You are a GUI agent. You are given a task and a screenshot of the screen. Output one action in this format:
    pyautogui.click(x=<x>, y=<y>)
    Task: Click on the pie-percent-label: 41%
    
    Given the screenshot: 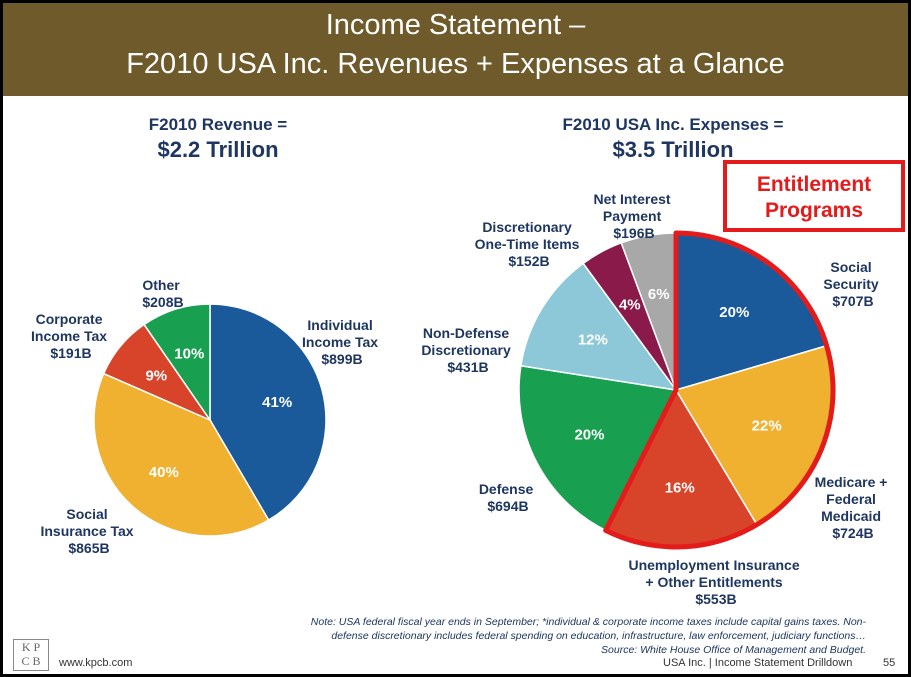 What is the action you would take?
    pyautogui.click(x=277, y=402)
    